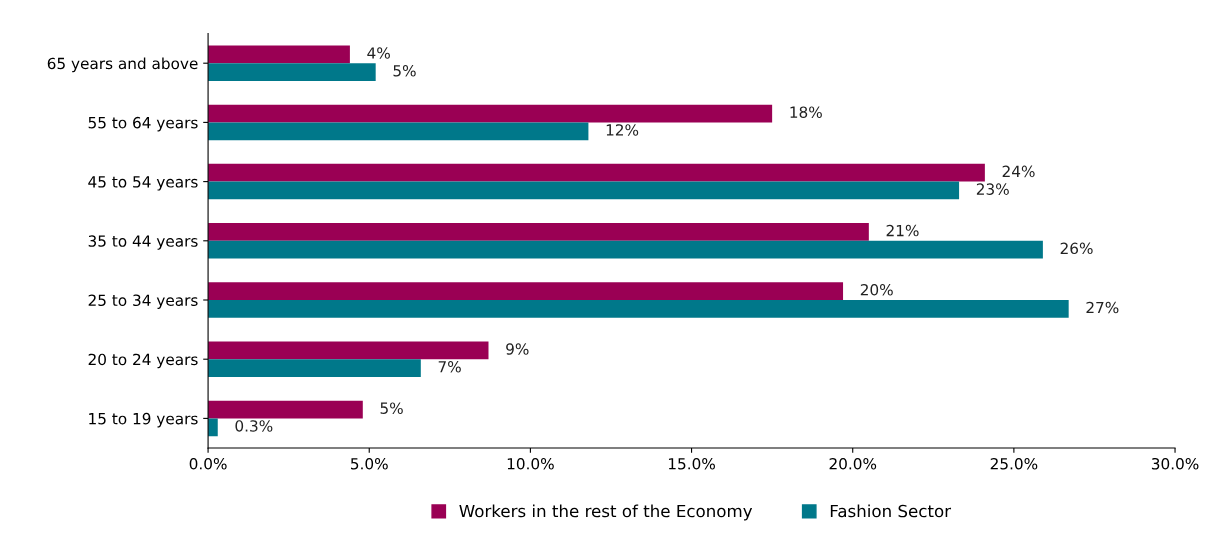  I want to click on y-tick-label: 65 years and above, so click(122, 65).